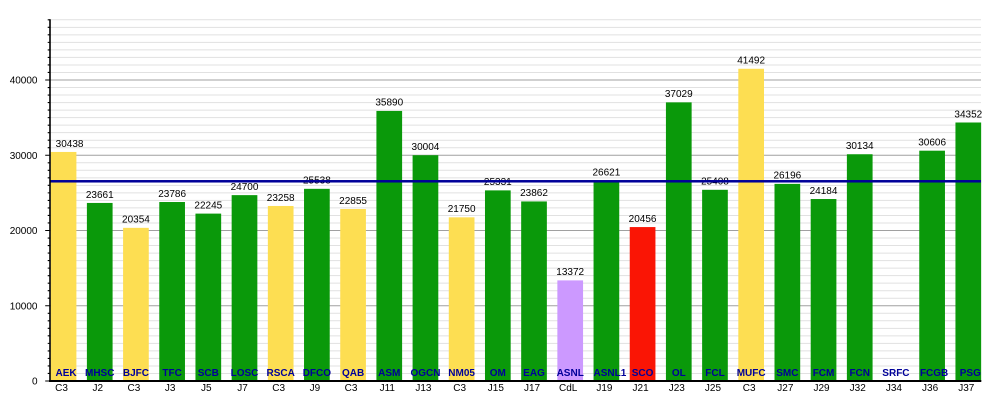 This screenshot has height=405, width=1000. I want to click on svg-text: OL, so click(679, 373).